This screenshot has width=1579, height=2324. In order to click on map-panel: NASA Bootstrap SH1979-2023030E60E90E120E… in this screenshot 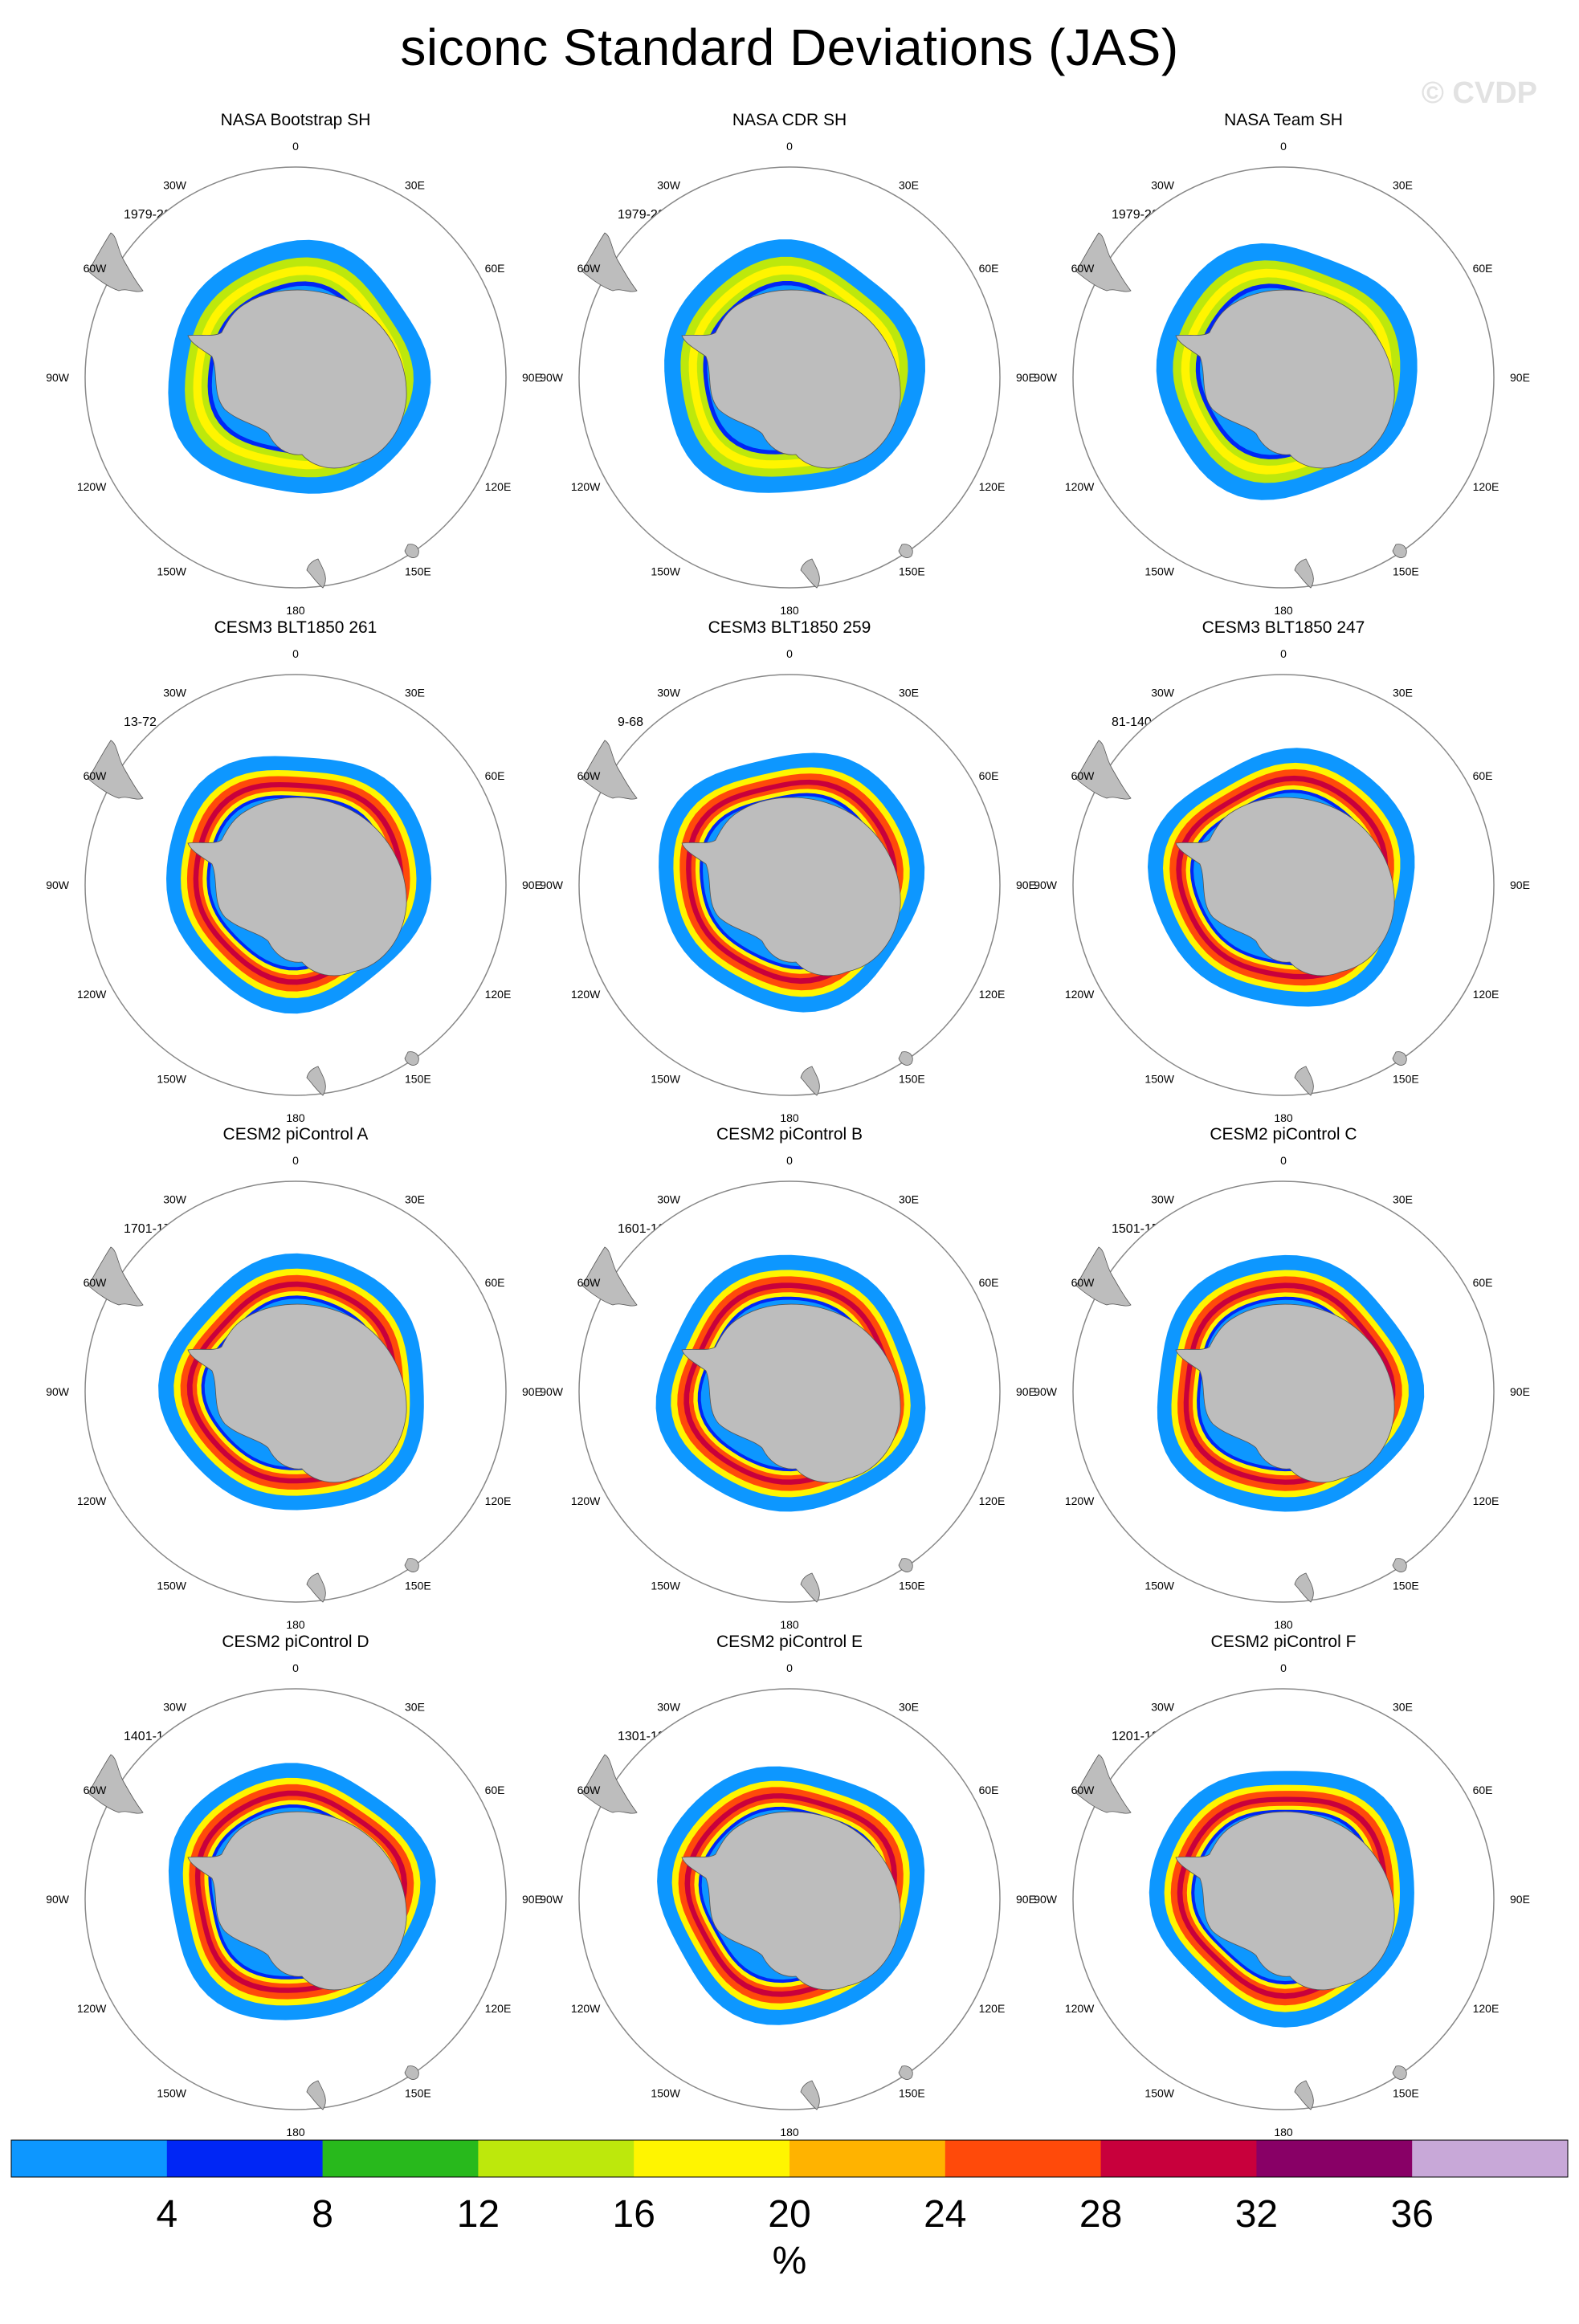, I will do `click(294, 364)`.